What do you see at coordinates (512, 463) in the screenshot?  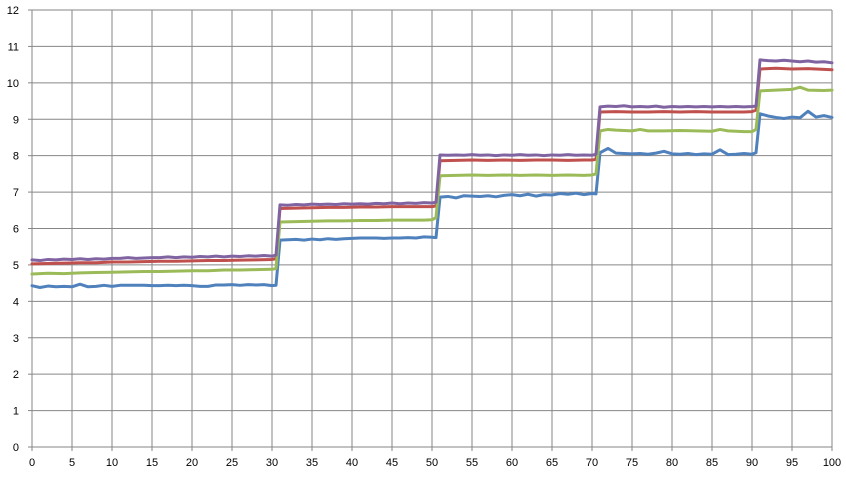 I see `x-tick-label: 60` at bounding box center [512, 463].